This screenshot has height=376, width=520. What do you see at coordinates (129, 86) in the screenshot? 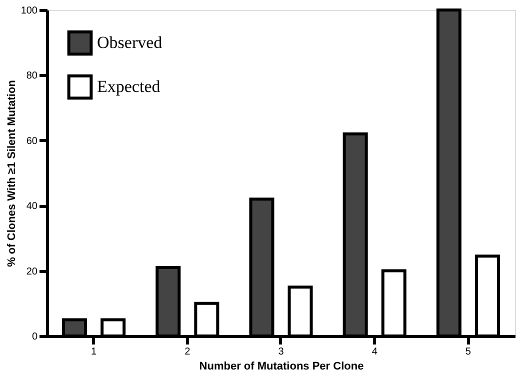
I see `legend-label: Expected` at bounding box center [129, 86].